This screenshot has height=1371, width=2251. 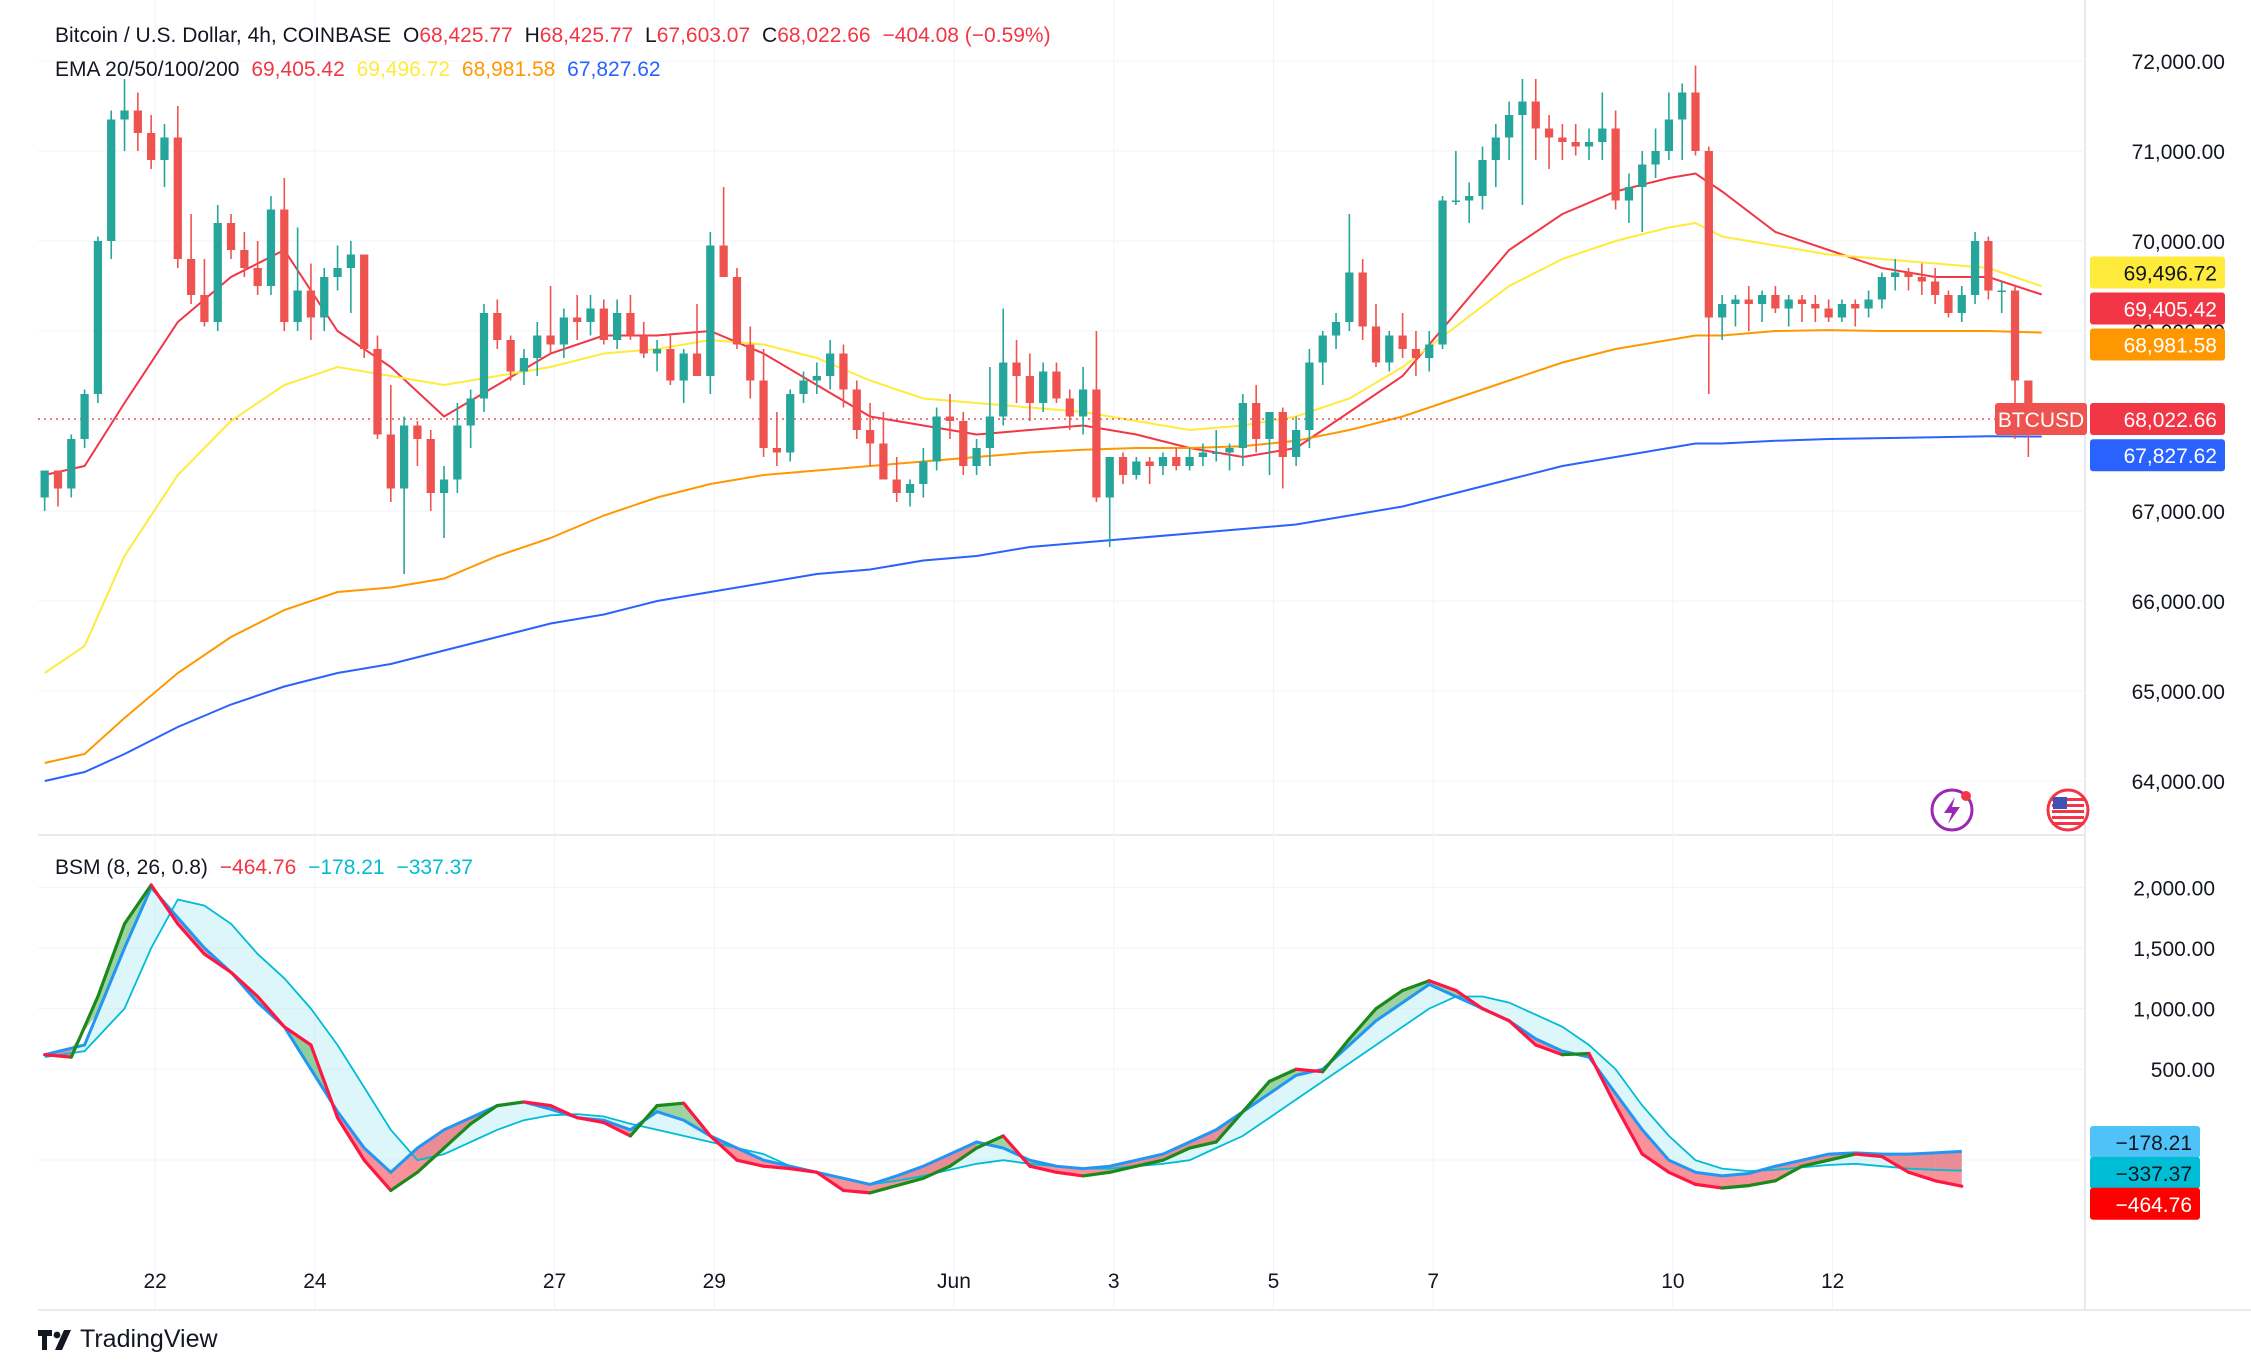 I want to click on time-tick-label: Jun, so click(x=954, y=1281).